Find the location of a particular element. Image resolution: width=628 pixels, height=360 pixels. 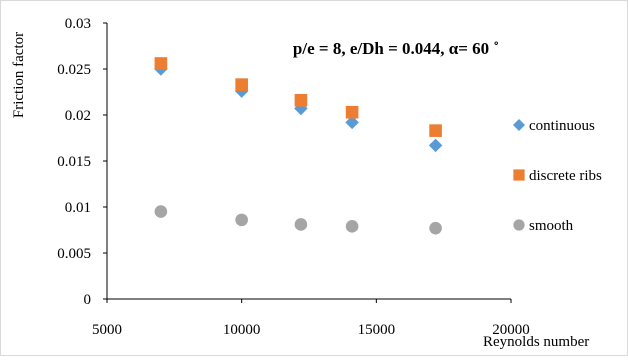

y-tick-label: 0.015 is located at coordinates (74, 162).